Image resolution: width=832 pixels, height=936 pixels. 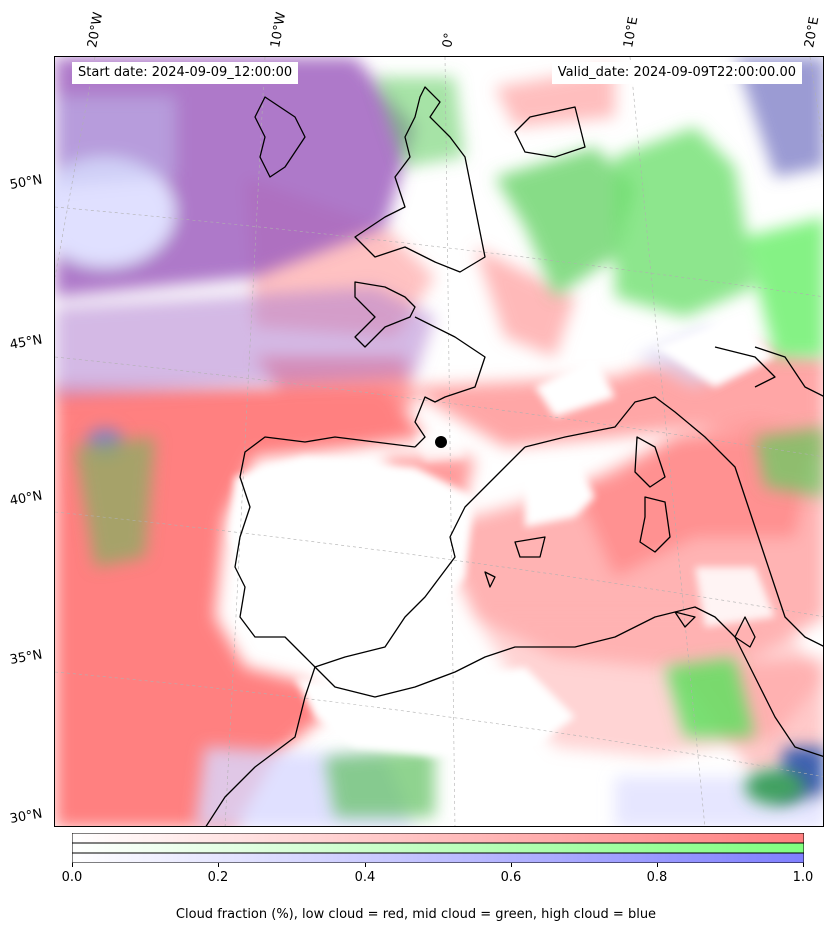 What do you see at coordinates (26, 498) in the screenshot?
I see `lat-label-40n: 40°N` at bounding box center [26, 498].